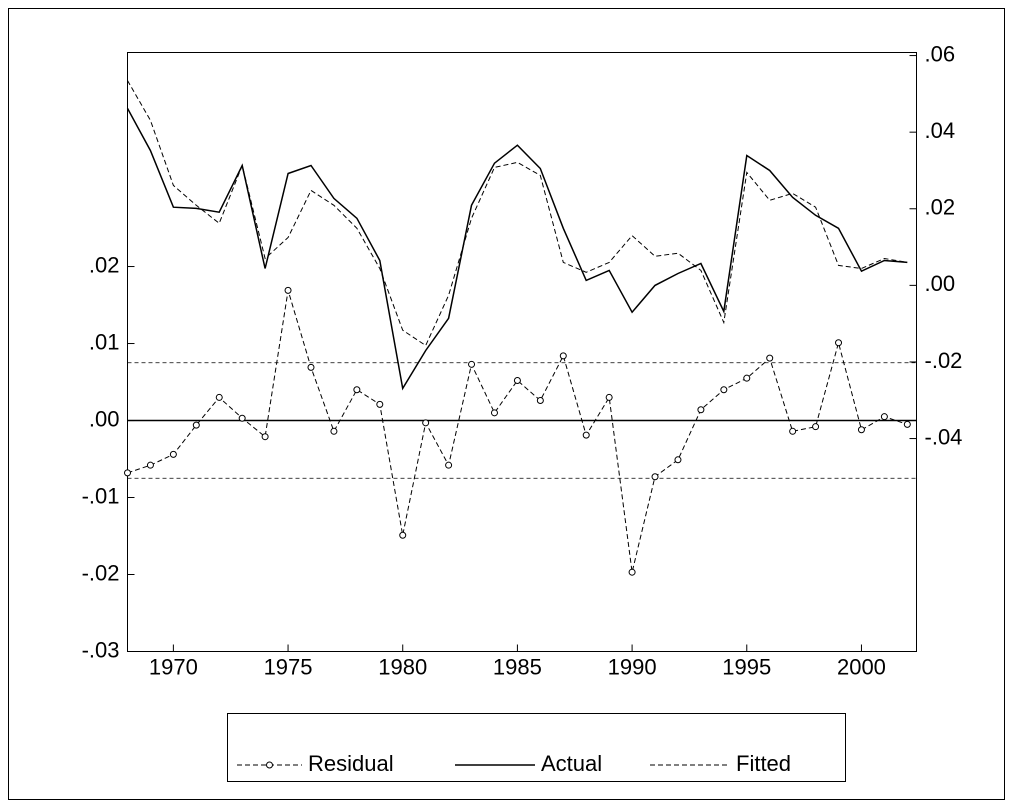 The image size is (1013, 812). What do you see at coordinates (517, 666) in the screenshot?
I see `x-tick-label: 1985` at bounding box center [517, 666].